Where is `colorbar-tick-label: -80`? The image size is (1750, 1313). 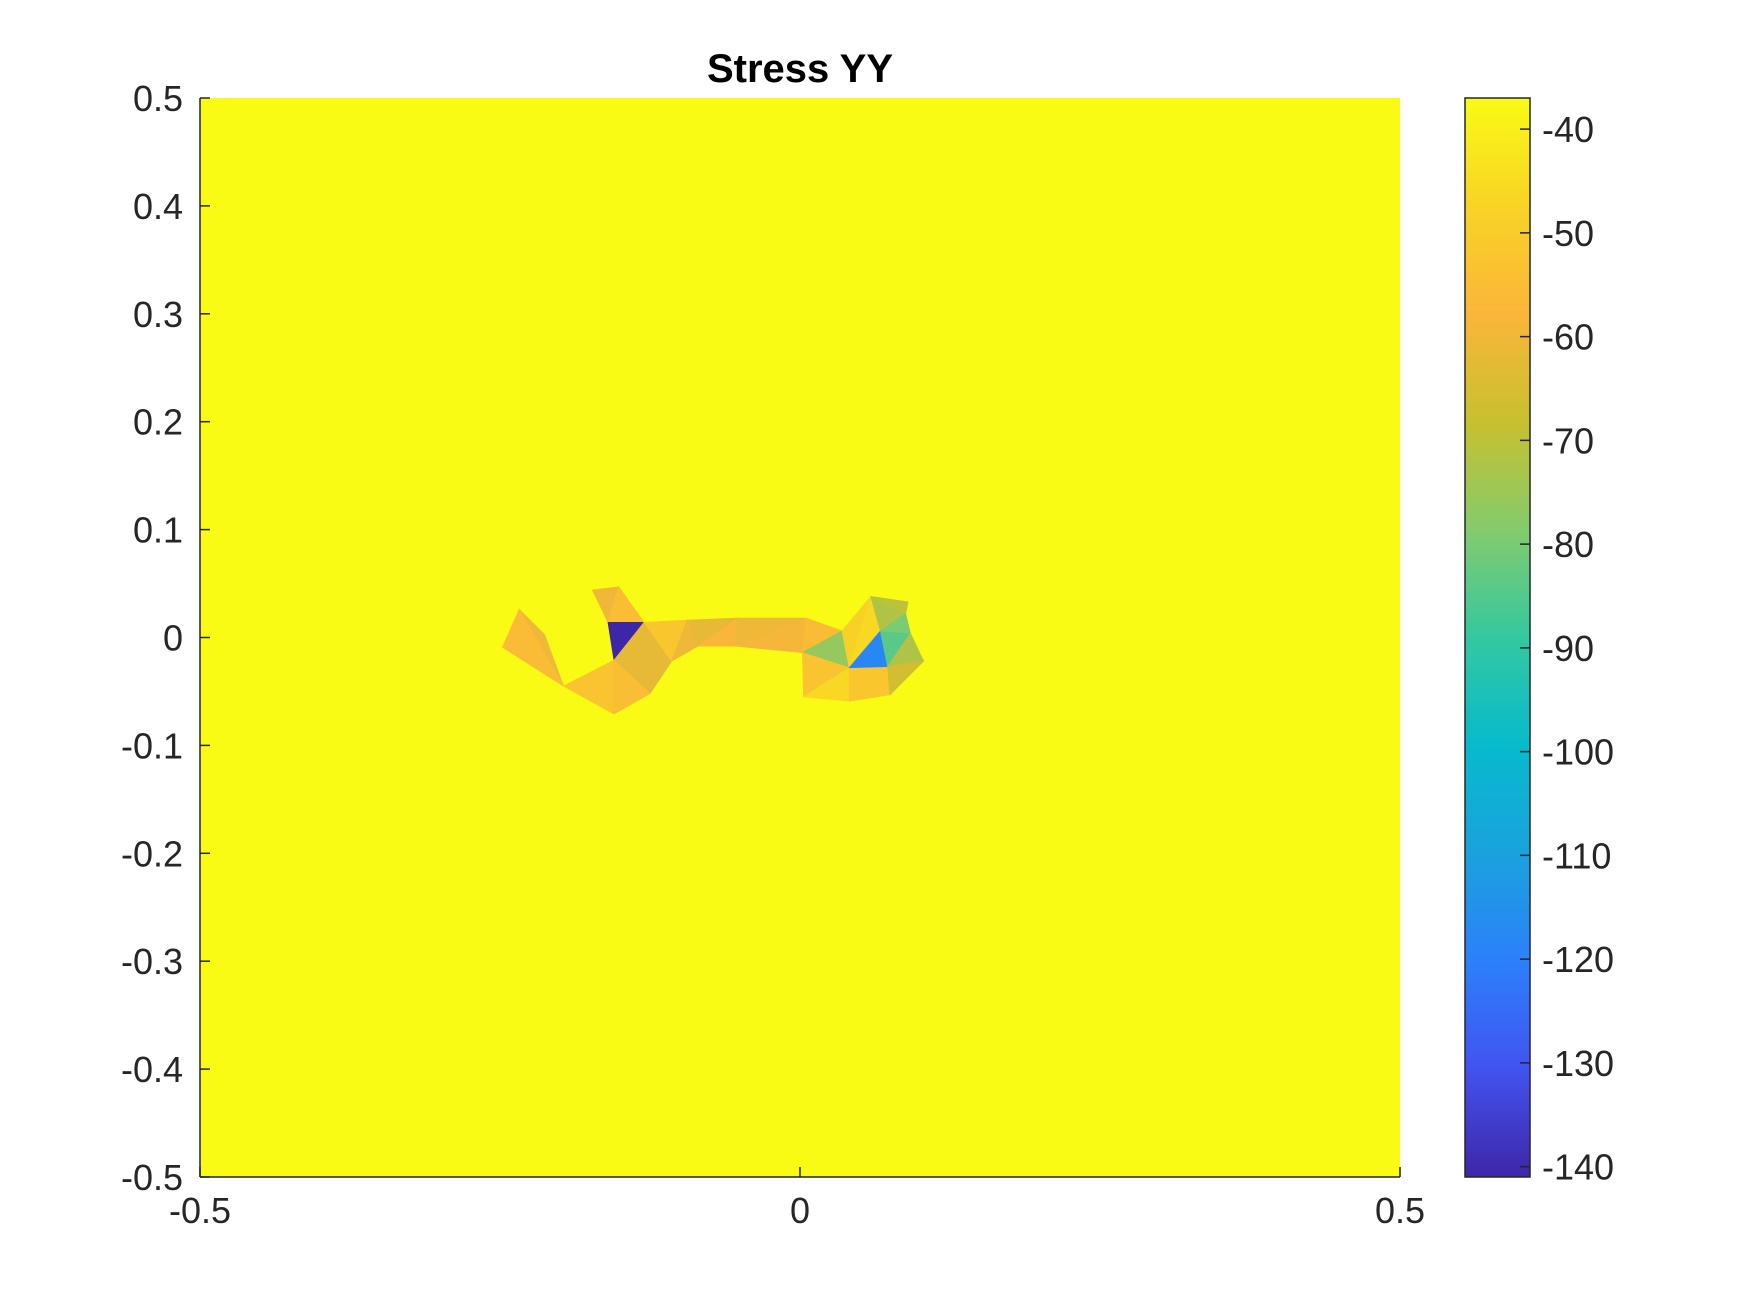
colorbar-tick-label: -80 is located at coordinates (1568, 544).